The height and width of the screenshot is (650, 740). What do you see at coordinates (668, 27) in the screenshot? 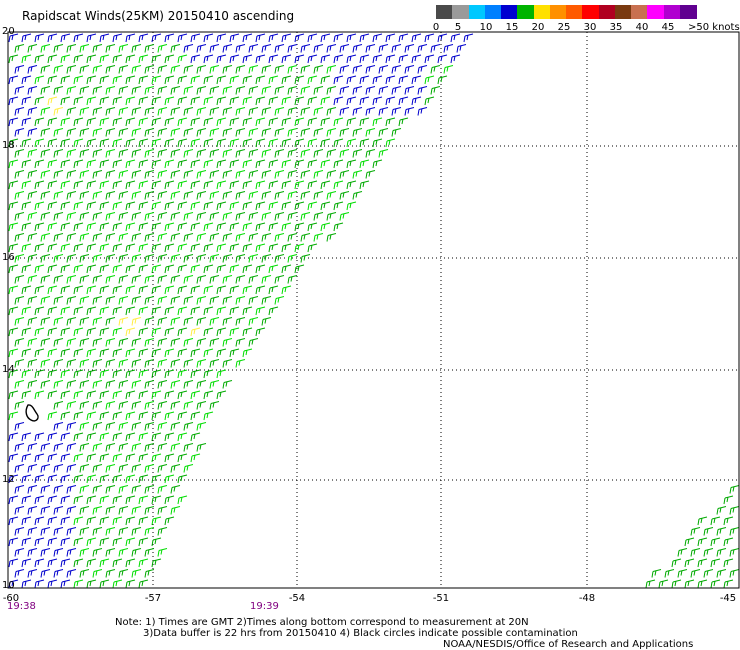
I see `colorbar-label: 45` at bounding box center [668, 27].